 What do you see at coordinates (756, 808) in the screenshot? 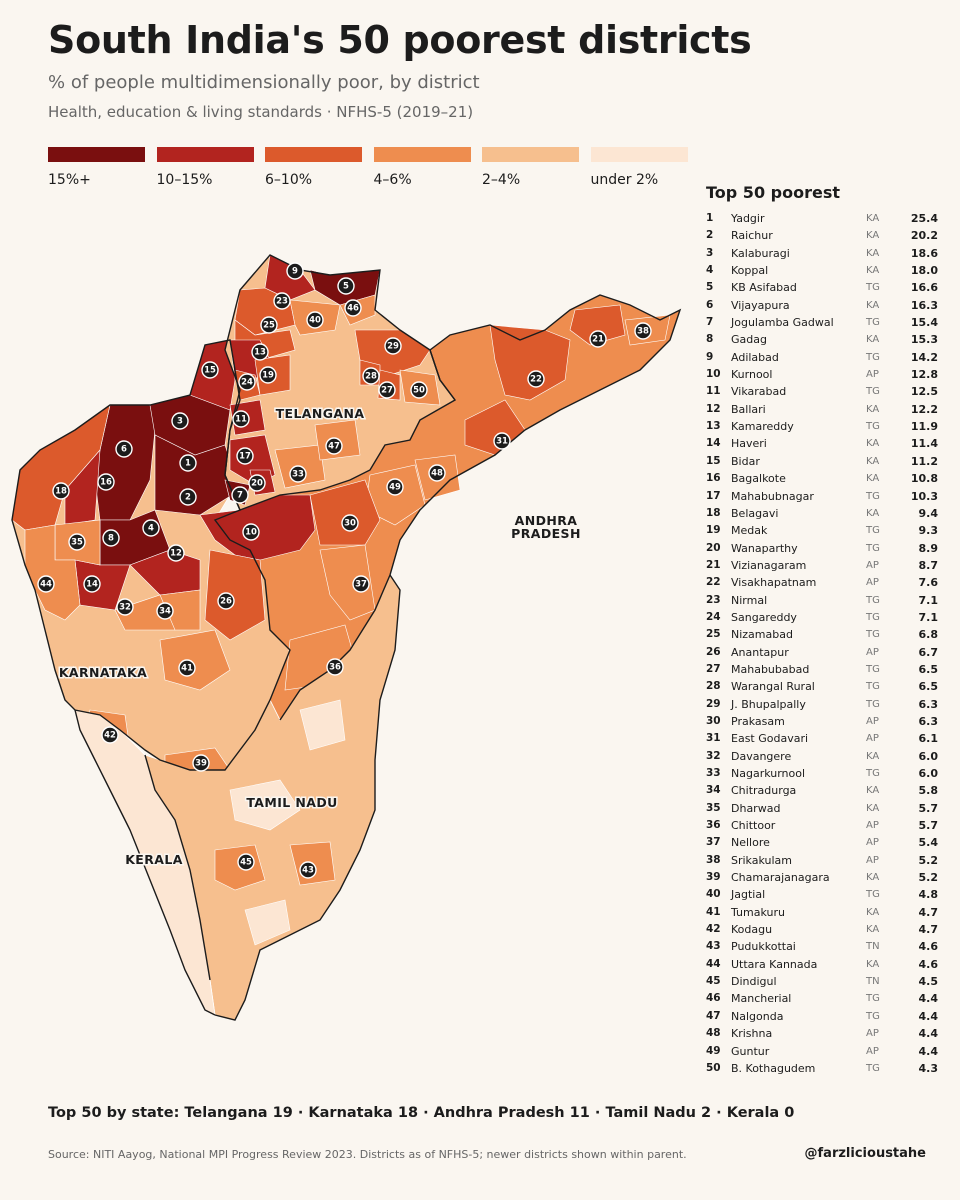
I see `district-name: Dharwad` at bounding box center [756, 808].